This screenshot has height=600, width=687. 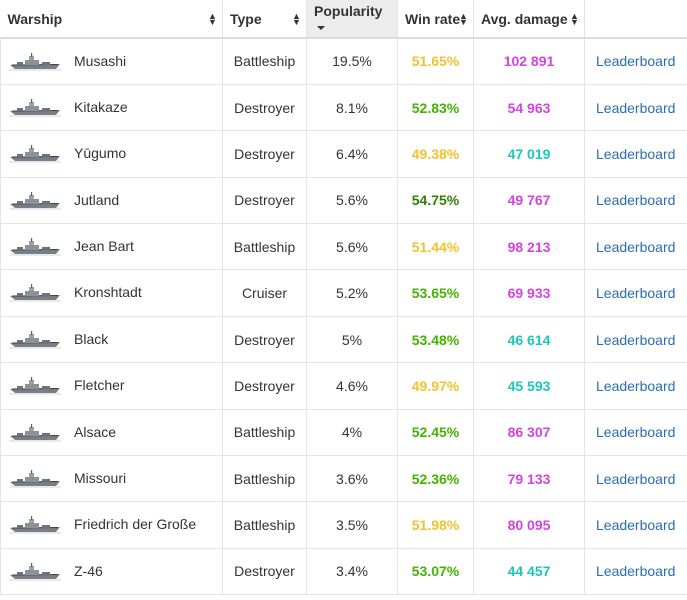 What do you see at coordinates (352, 572) in the screenshot?
I see `popularity-cell: 3.4%` at bounding box center [352, 572].